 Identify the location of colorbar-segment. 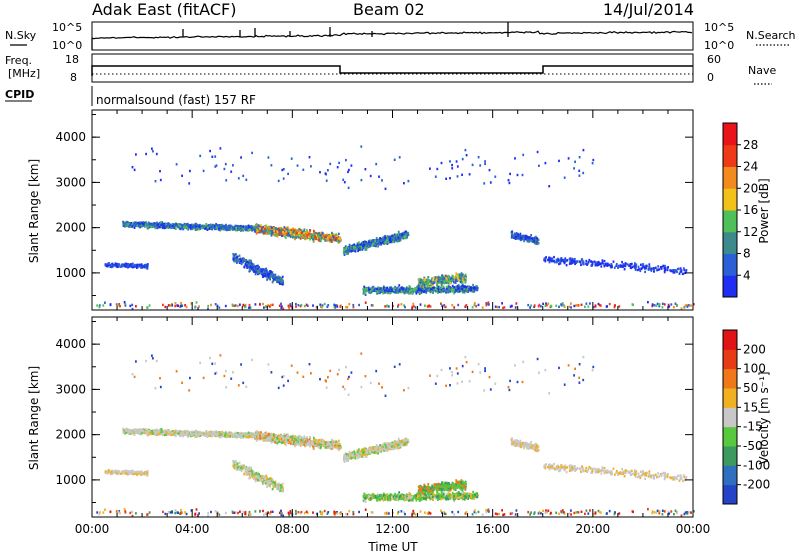
(730, 155).